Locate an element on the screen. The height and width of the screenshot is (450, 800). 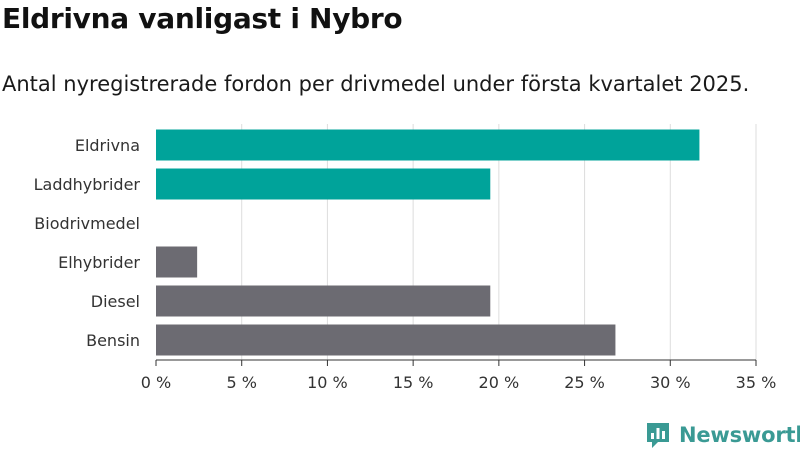
brand-logo: Newsworthy is located at coordinates (722, 435).